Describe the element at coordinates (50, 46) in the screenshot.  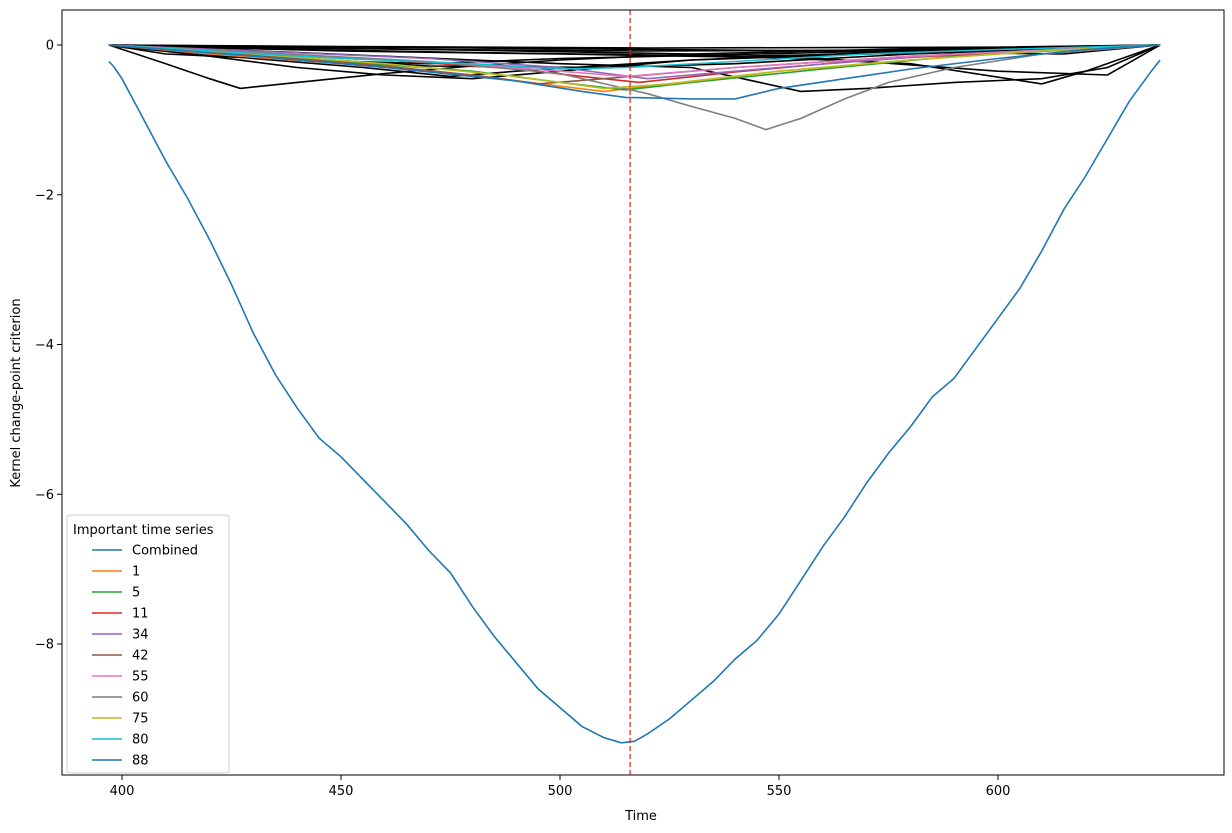
I see `y-tick-label: 0` at that location.